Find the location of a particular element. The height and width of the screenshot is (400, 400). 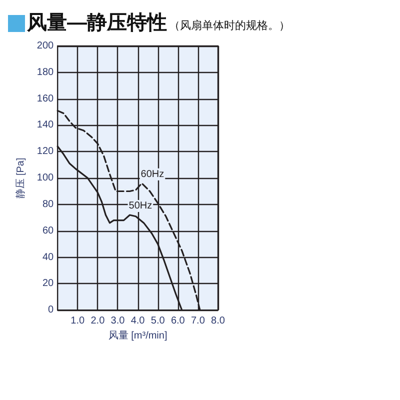

y-tick-label: 0 is located at coordinates (51, 310).